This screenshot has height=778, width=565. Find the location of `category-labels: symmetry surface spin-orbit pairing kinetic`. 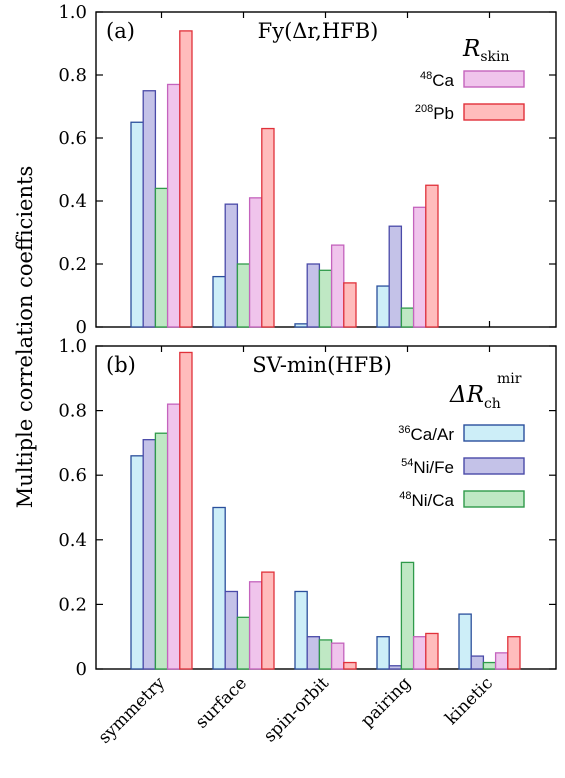

category-labels: symmetry surface spin-orbit pairing kinetic is located at coordinates (296, 710).